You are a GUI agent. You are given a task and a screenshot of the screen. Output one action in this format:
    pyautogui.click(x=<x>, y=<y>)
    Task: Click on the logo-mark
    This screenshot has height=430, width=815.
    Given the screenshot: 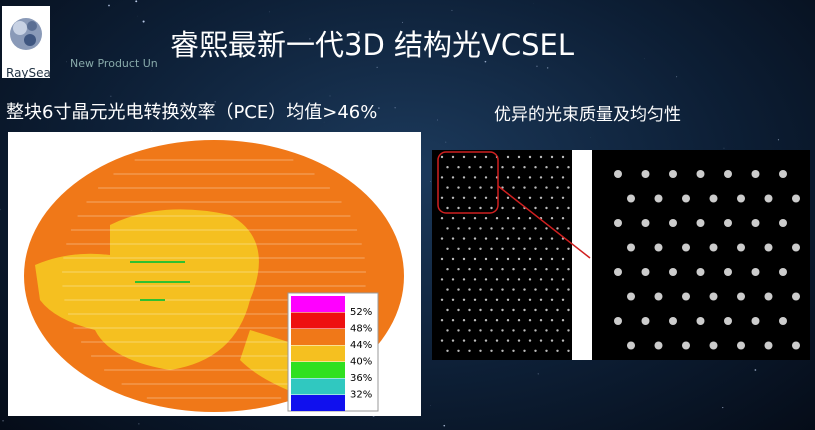 What is the action you would take?
    pyautogui.click(x=26, y=34)
    